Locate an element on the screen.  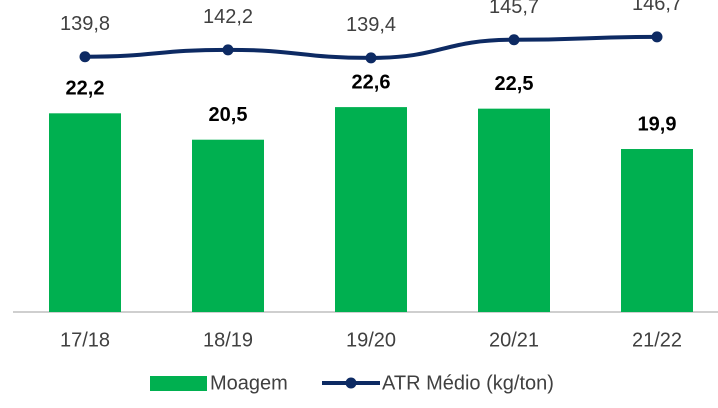
data-label: 139,8 is located at coordinates (85, 24).